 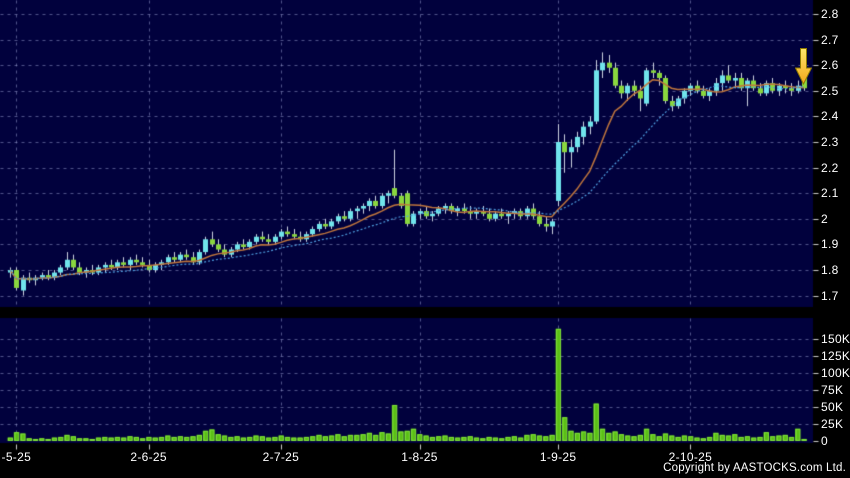 What do you see at coordinates (804, 66) in the screenshot?
I see `down-arrow-icon` at bounding box center [804, 66].